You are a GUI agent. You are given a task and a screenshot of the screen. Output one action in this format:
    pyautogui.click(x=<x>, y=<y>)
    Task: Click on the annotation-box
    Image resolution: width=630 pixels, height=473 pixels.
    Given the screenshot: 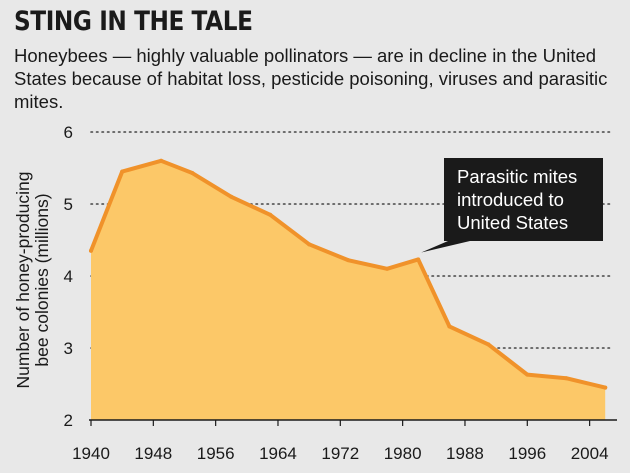 What is the action you would take?
    pyautogui.click(x=512, y=205)
    